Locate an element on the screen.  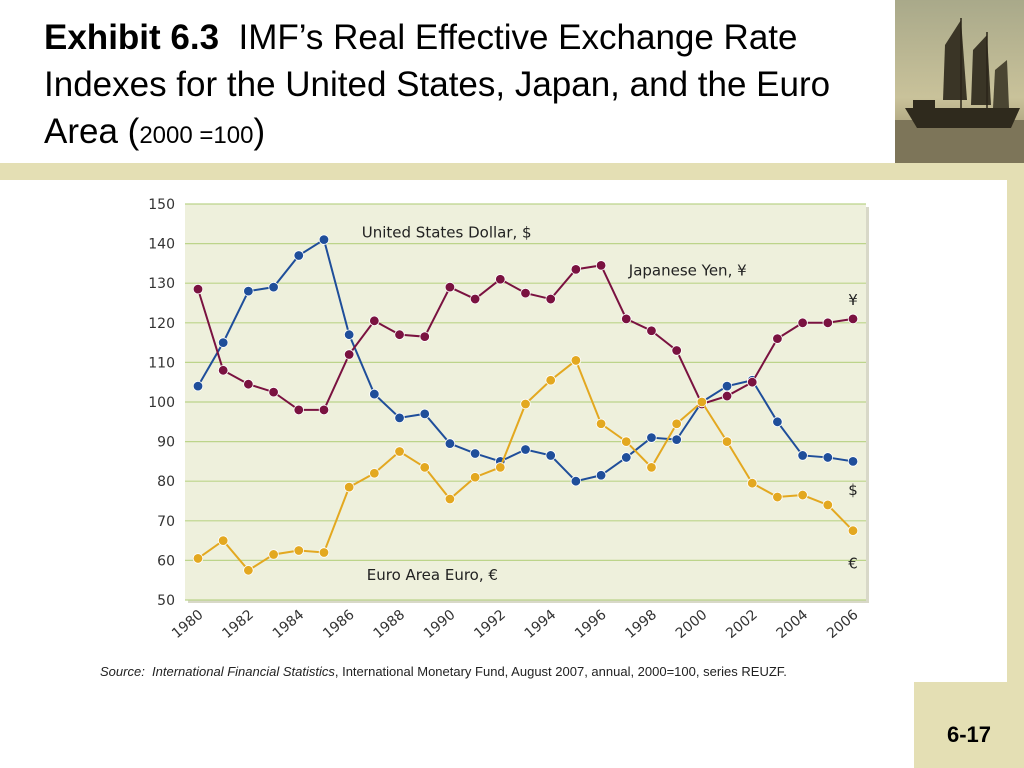
y-tick-label: 140 is located at coordinates (161, 245).